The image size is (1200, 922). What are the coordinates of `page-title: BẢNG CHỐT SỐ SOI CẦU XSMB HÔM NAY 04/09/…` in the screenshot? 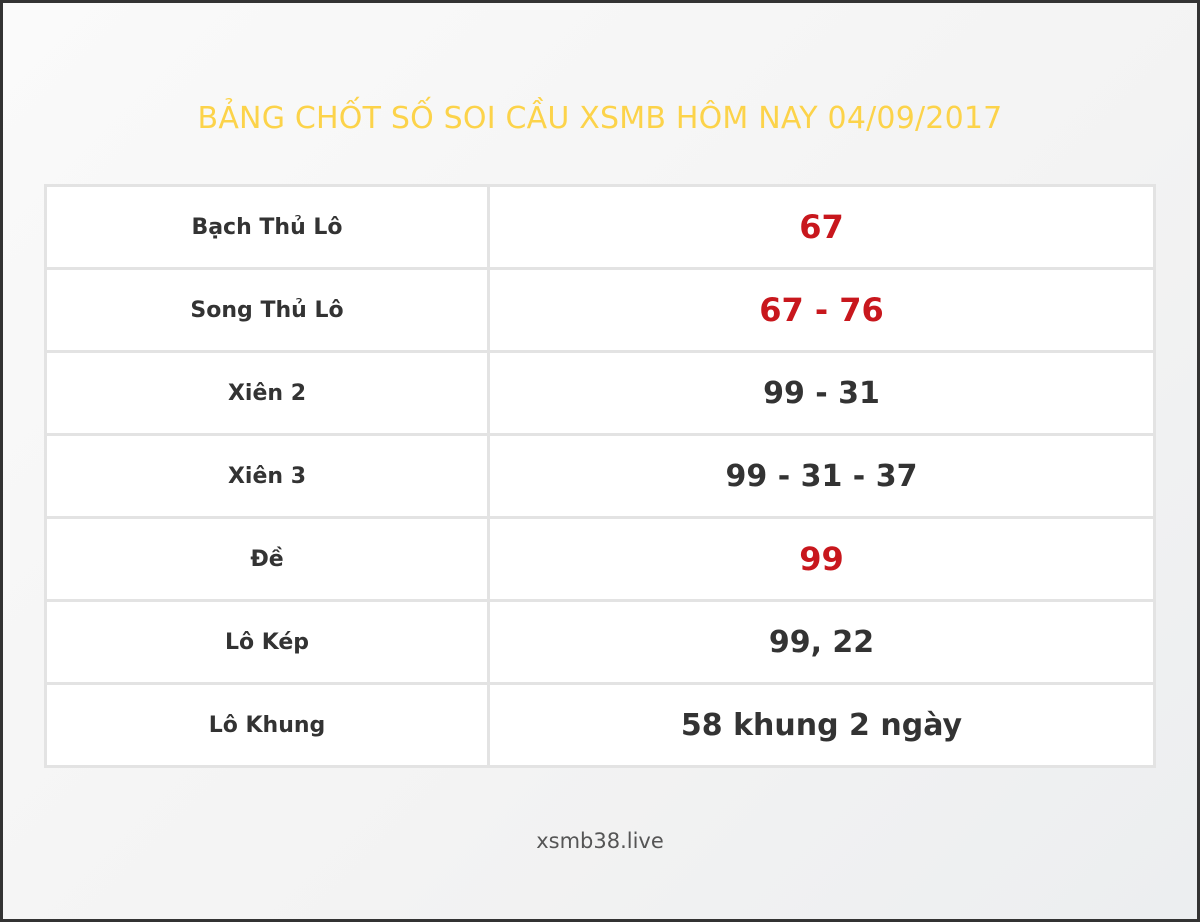 It's located at (600, 118).